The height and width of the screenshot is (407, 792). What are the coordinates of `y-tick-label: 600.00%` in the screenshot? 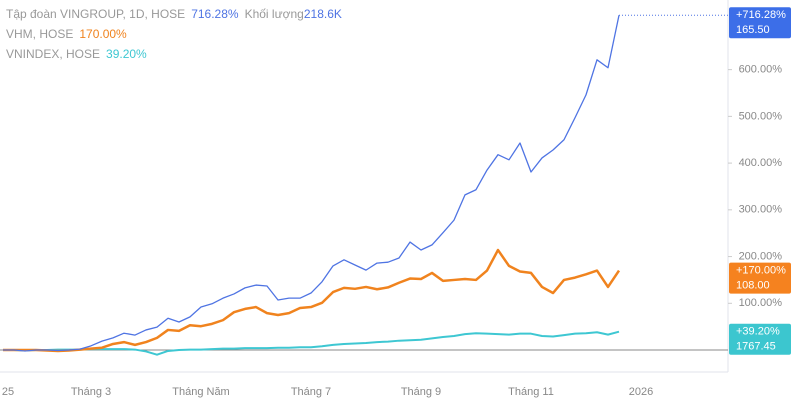 It's located at (761, 70).